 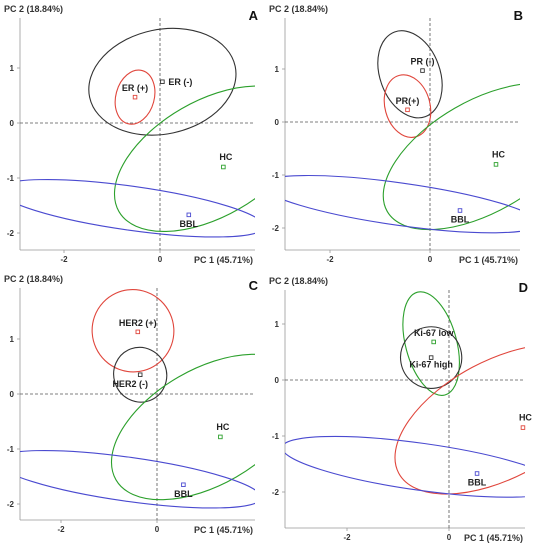 I want to click on panel-label: A, so click(x=254, y=15).